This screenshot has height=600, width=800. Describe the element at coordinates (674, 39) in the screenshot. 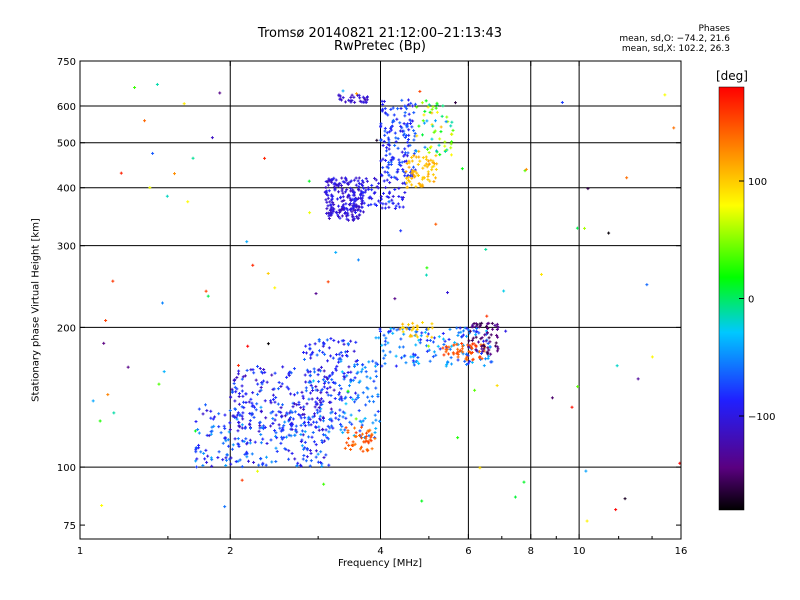

I see `stats-o-mode: mean, sd,O: −74.2, 21.6` at that location.